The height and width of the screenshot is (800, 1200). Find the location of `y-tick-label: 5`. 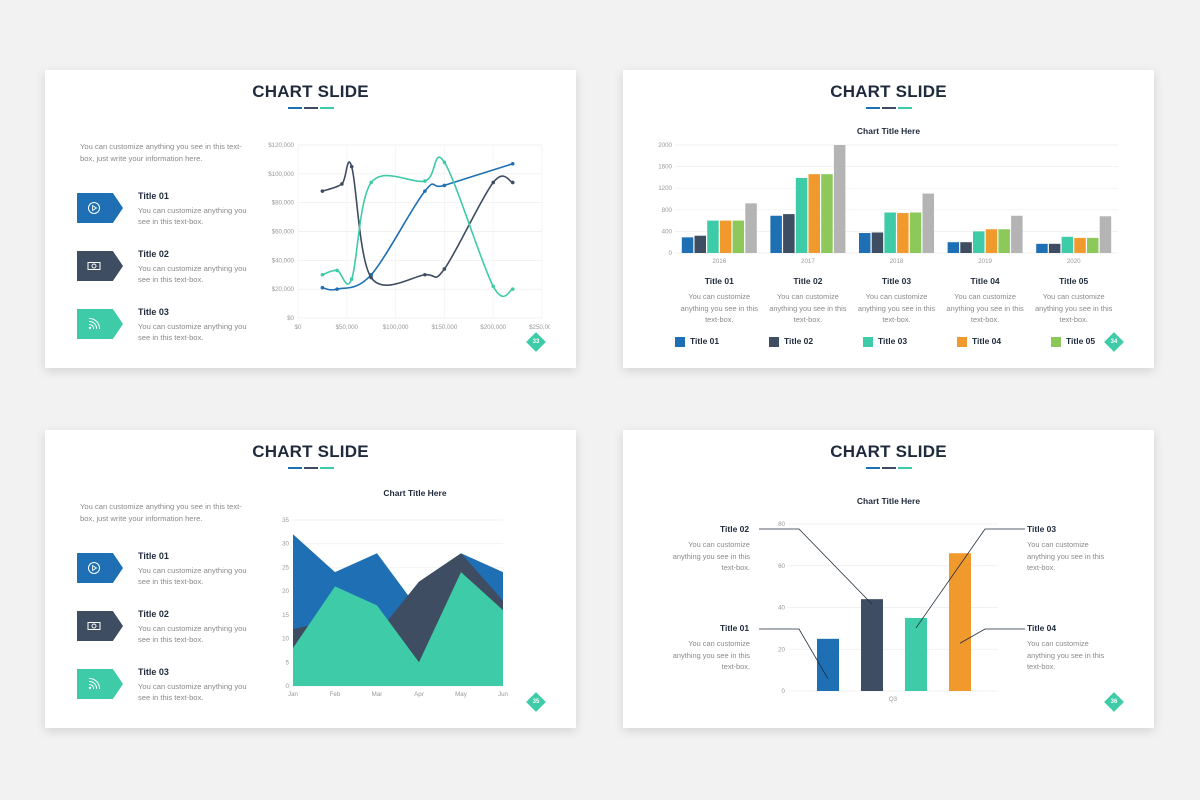

y-tick-label: 5 is located at coordinates (288, 662).